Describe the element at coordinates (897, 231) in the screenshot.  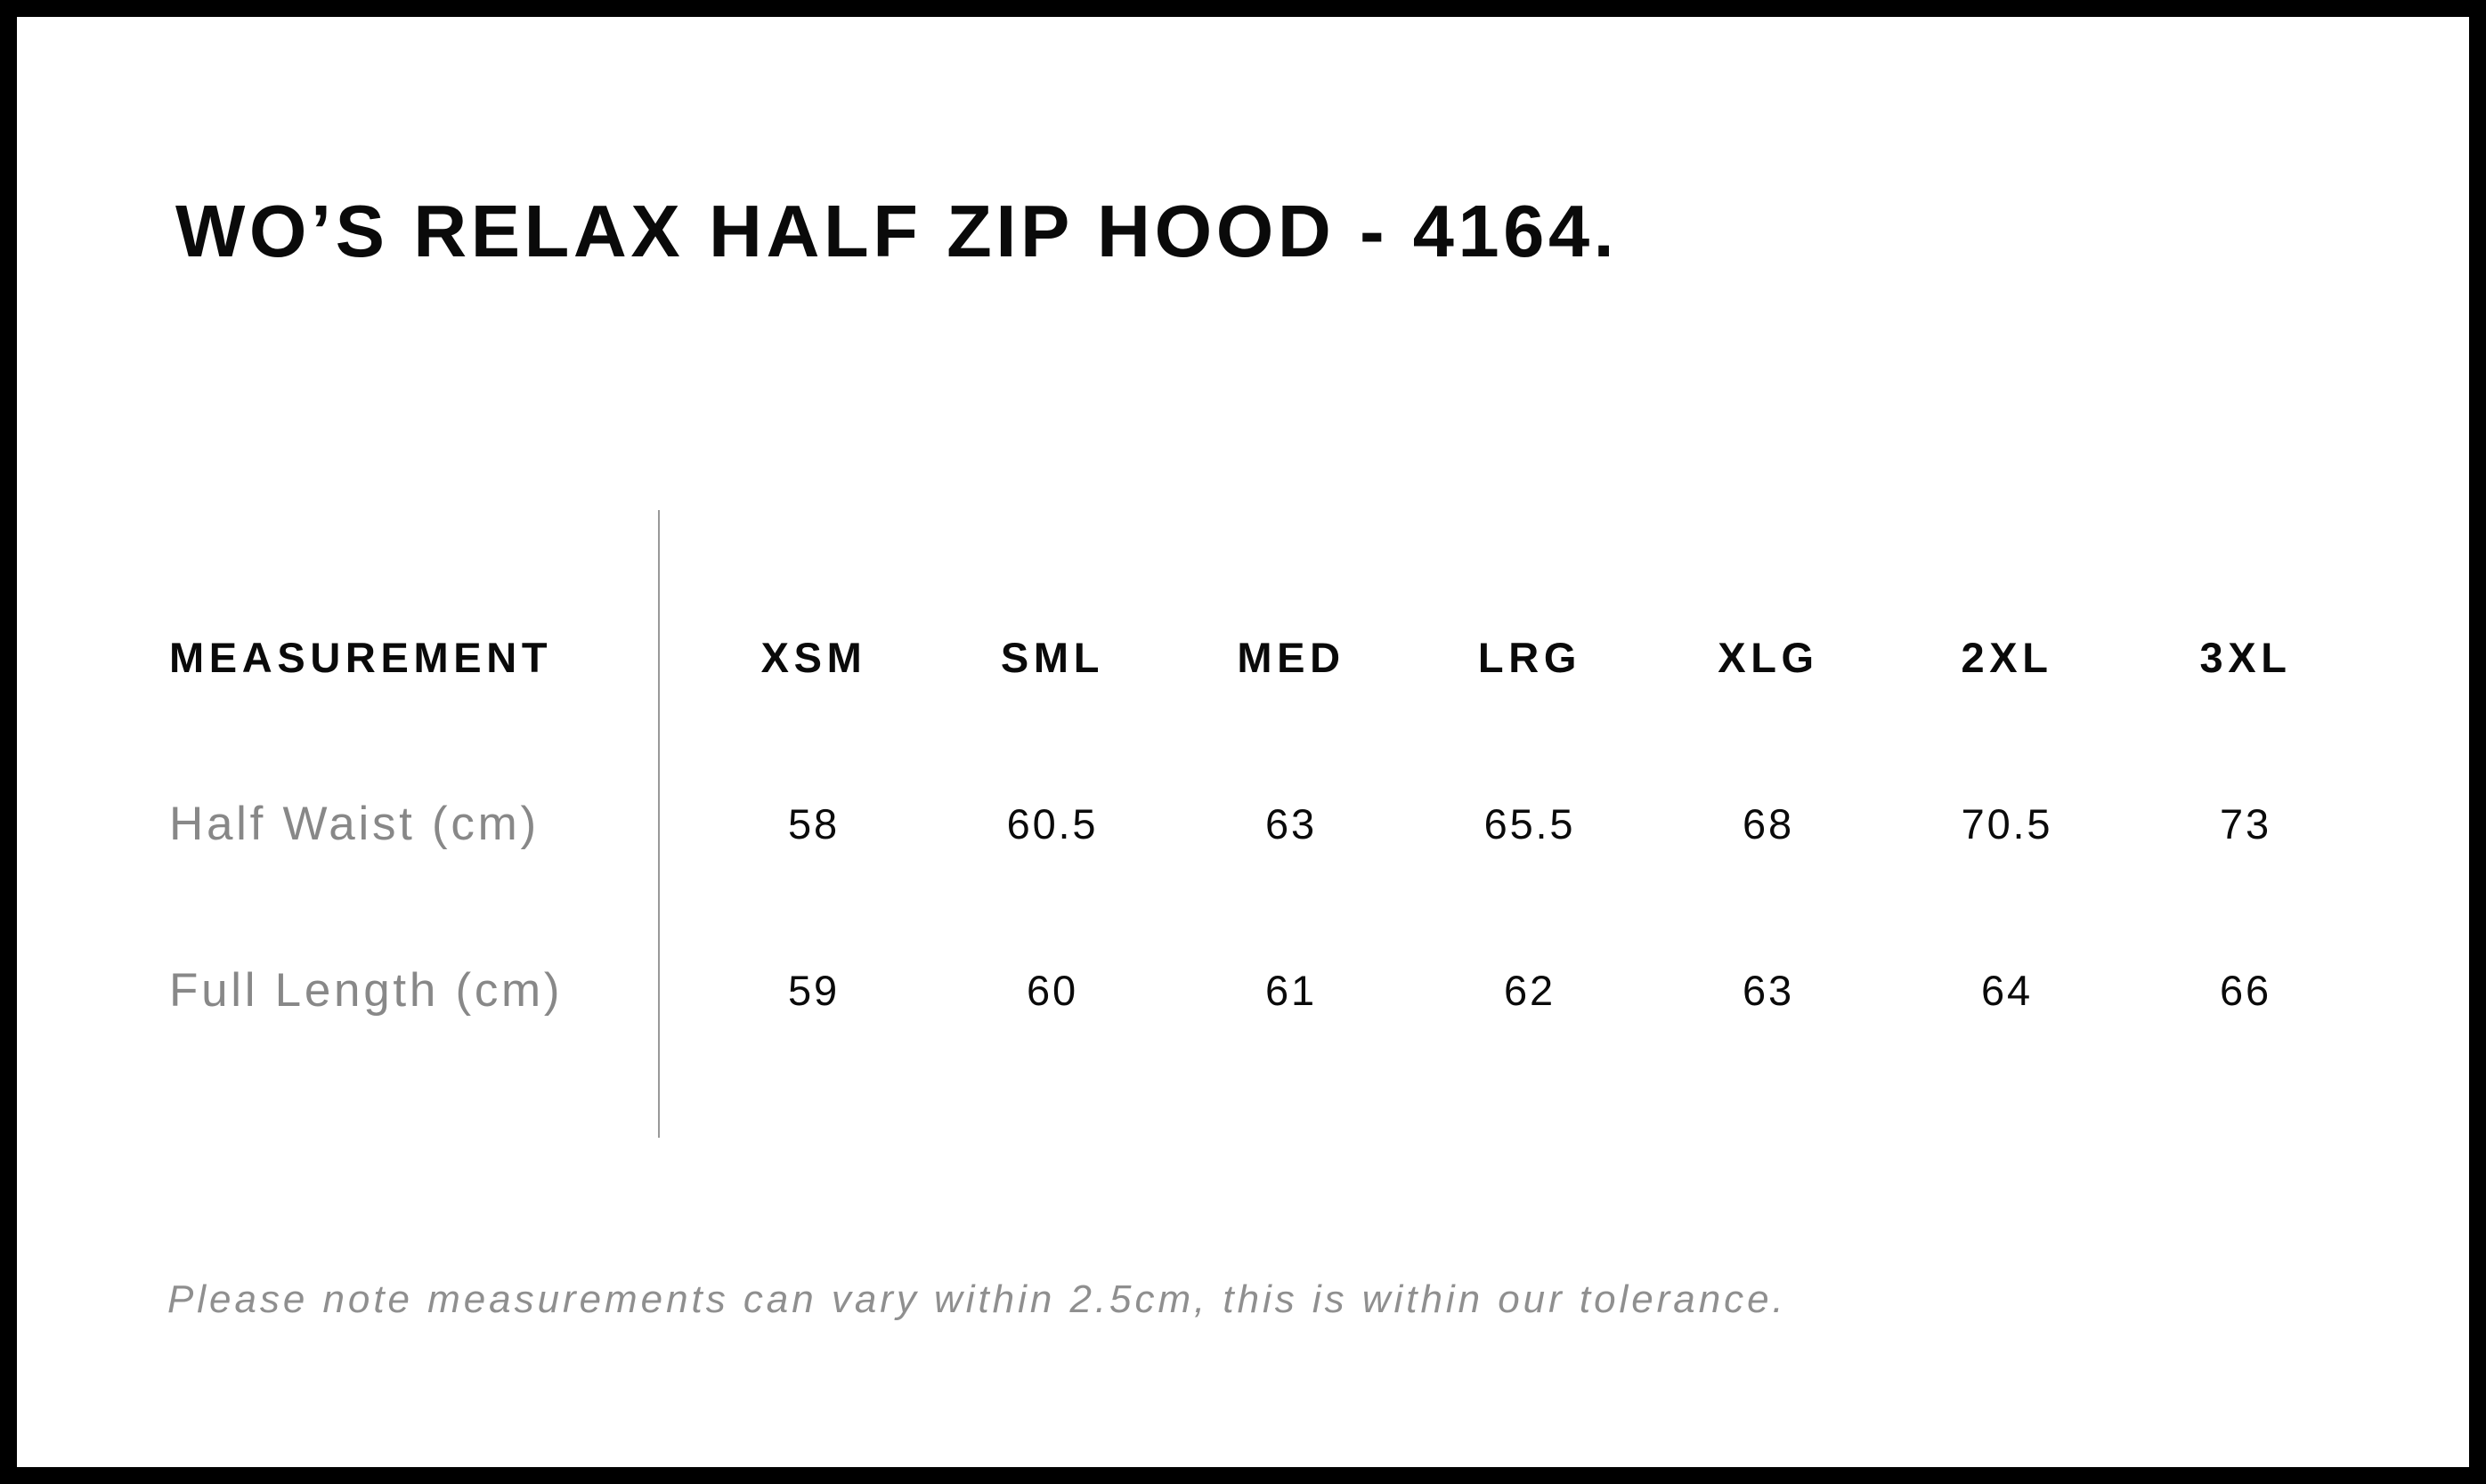
I see `page-title: WO’S RELAX HALF ZIP HOOD - 4164.` at that location.